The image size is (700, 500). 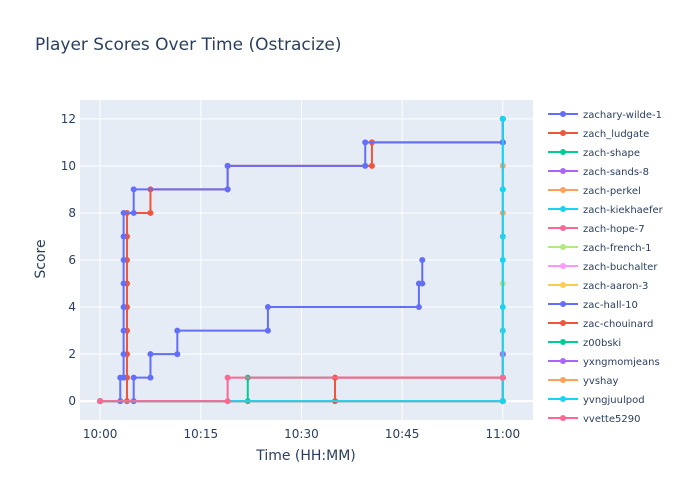 What do you see at coordinates (620, 267) in the screenshot?
I see `legend-label: zach-buchalter` at bounding box center [620, 267].